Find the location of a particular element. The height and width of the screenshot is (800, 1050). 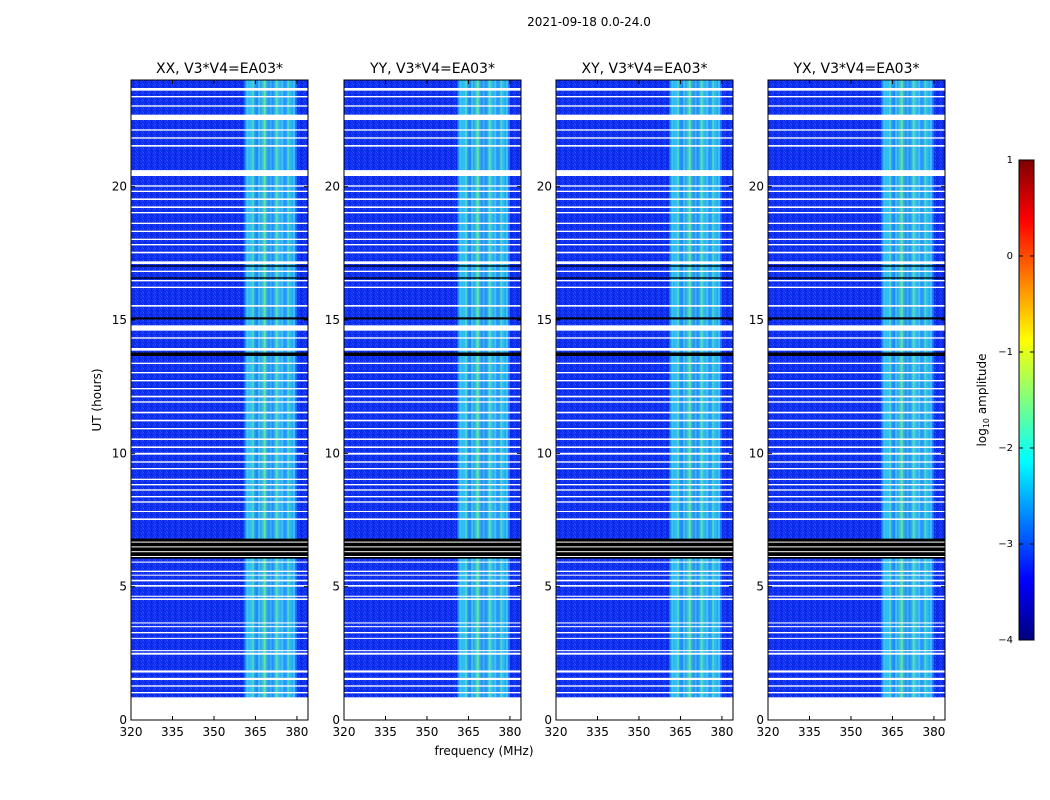

y-tick-label: 15 is located at coordinates (119, 320).